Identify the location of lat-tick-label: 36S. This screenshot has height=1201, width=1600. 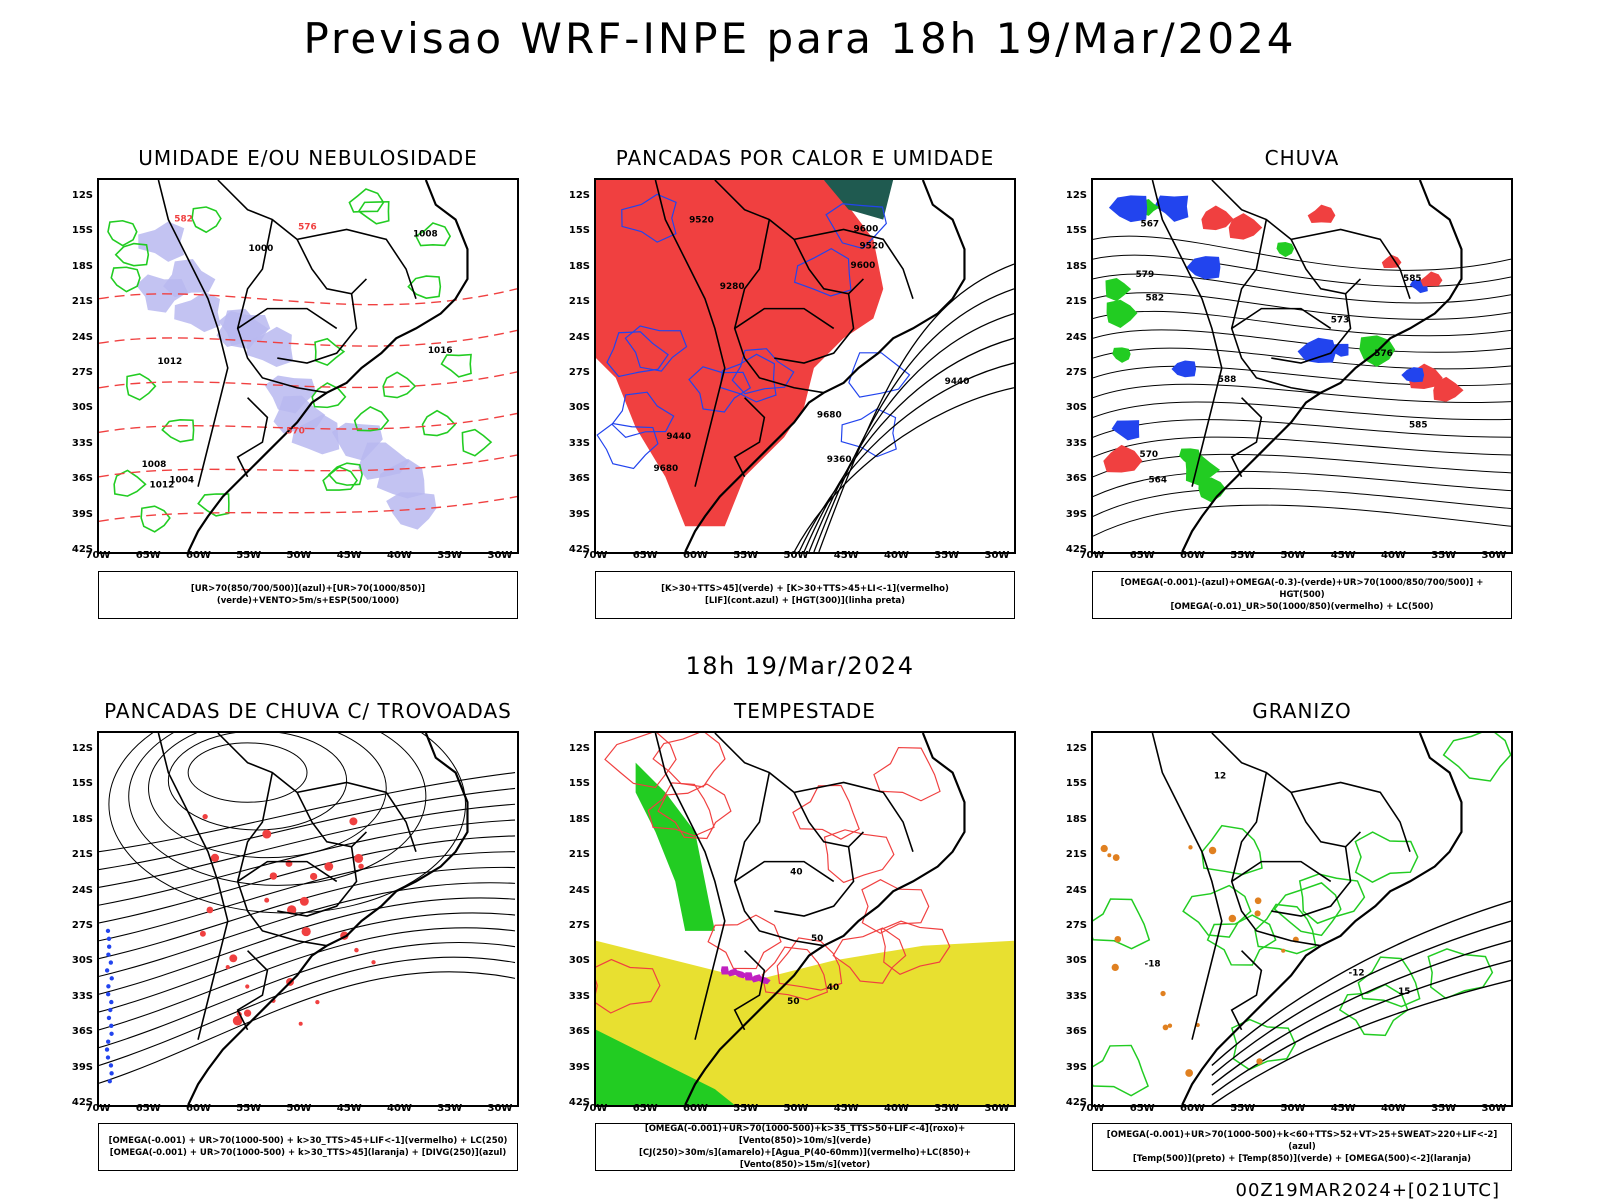
(579, 1032).